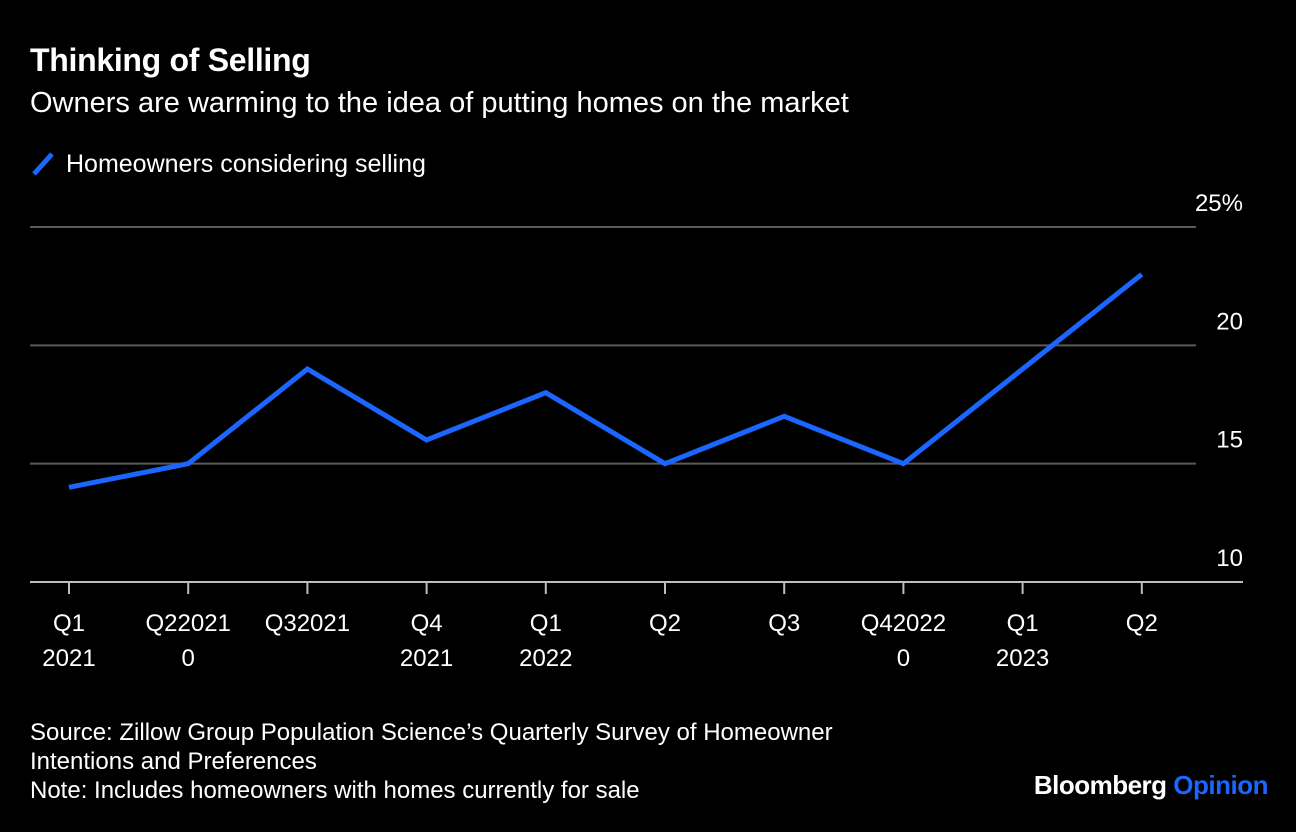 Image resolution: width=1296 pixels, height=832 pixels. I want to click on legend-swatch, so click(43, 164).